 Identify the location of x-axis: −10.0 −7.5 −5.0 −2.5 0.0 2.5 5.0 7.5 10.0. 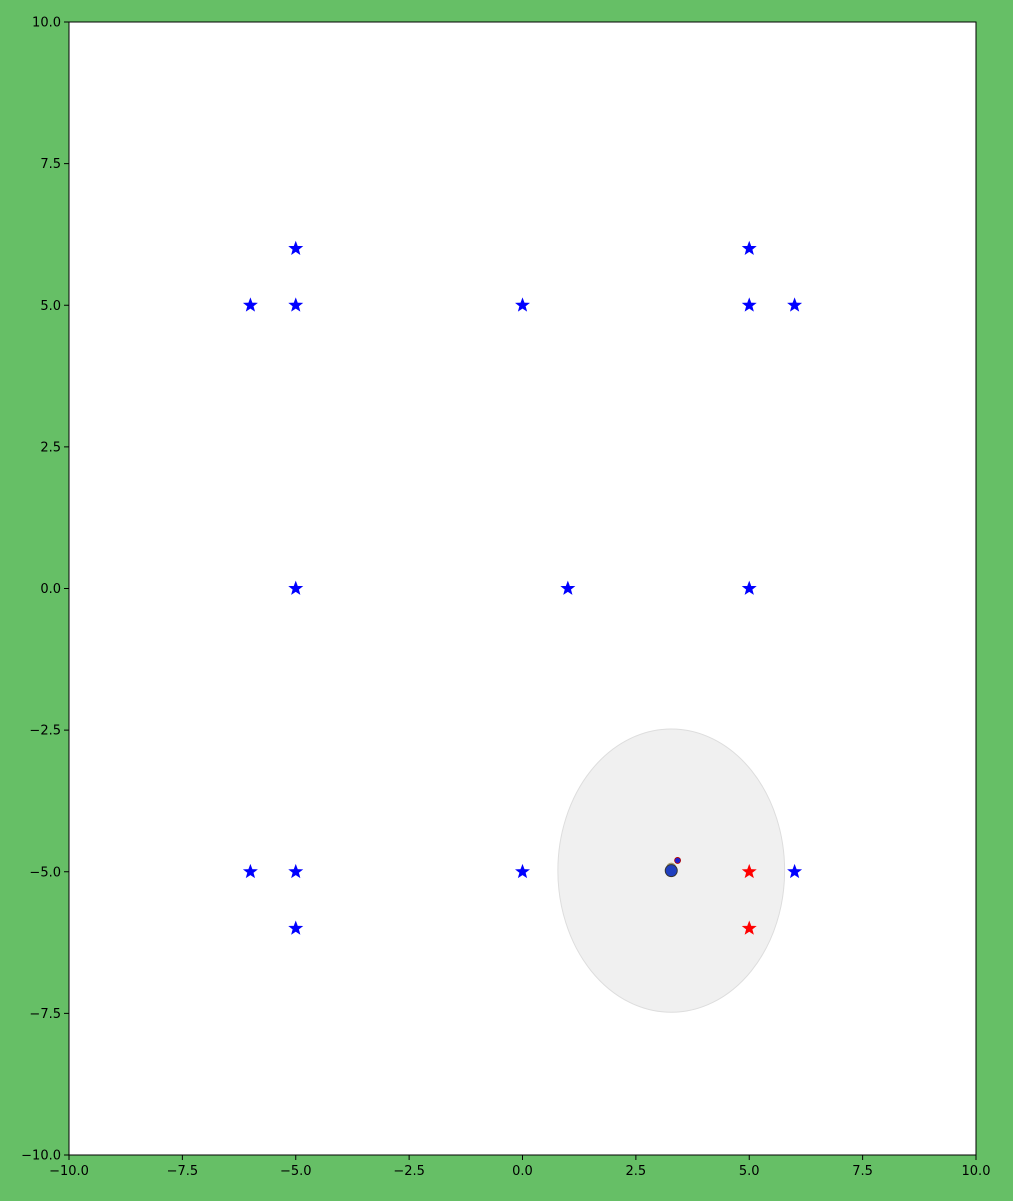
(519, 1167).